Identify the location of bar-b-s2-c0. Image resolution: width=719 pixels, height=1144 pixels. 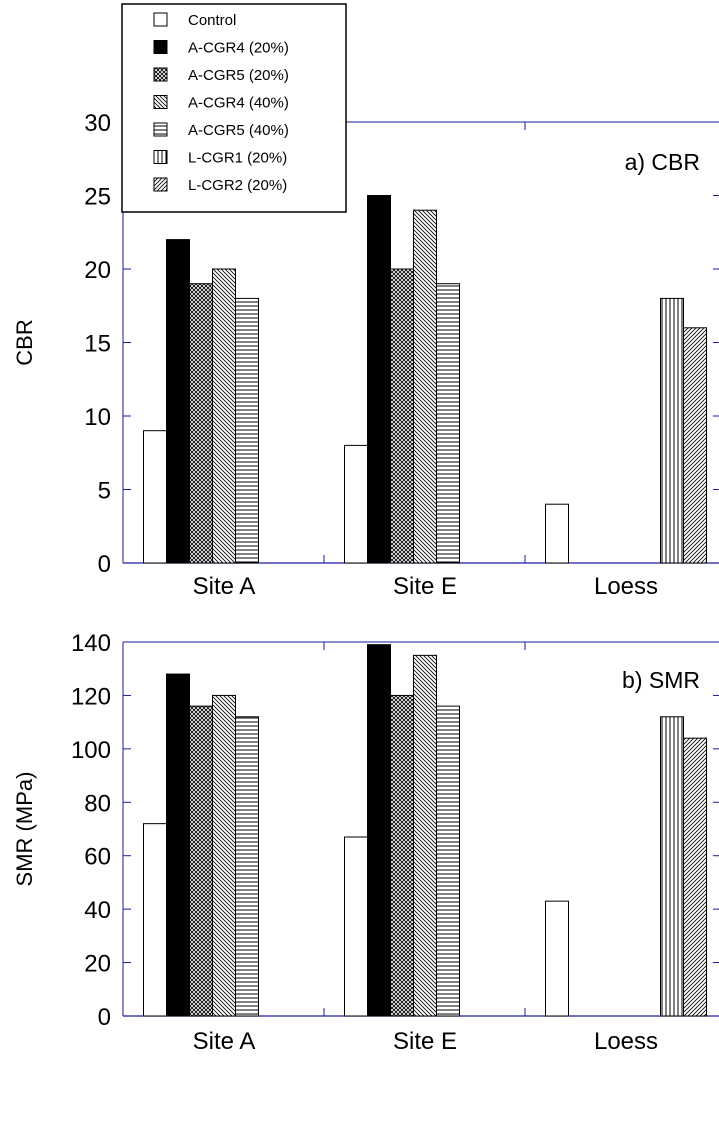
(201, 861).